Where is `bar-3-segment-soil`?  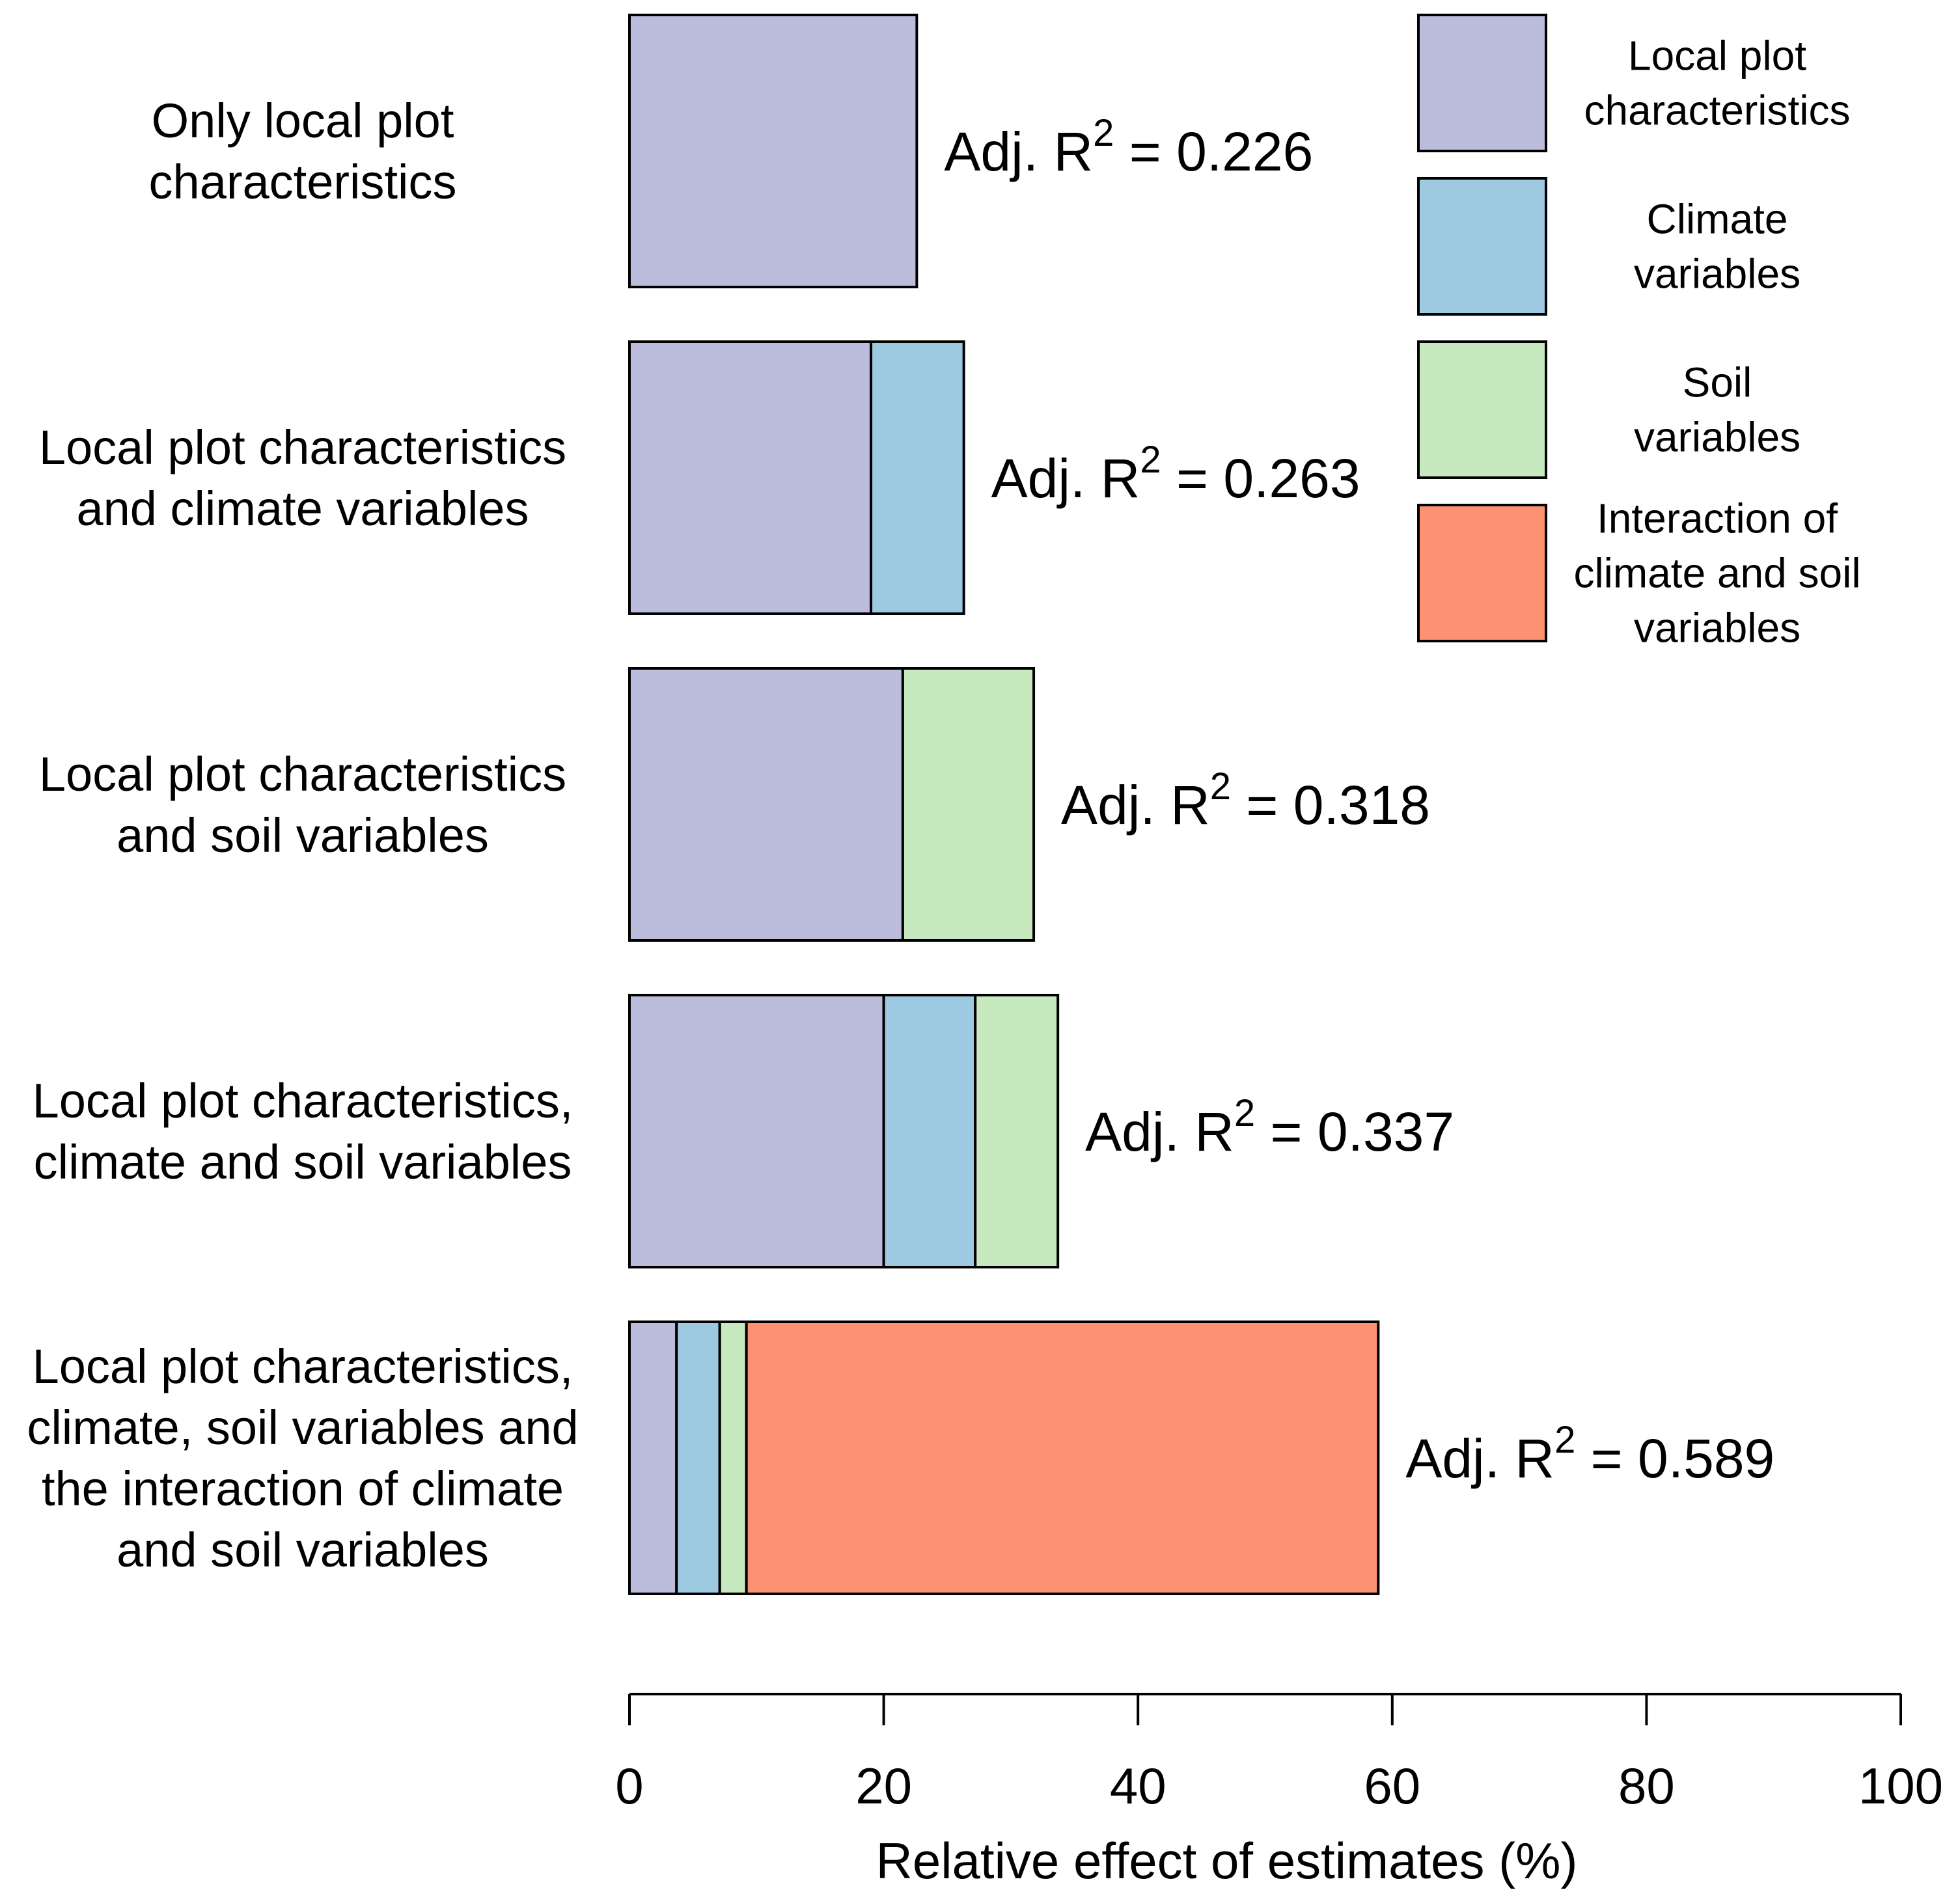 bar-3-segment-soil is located at coordinates (968, 804).